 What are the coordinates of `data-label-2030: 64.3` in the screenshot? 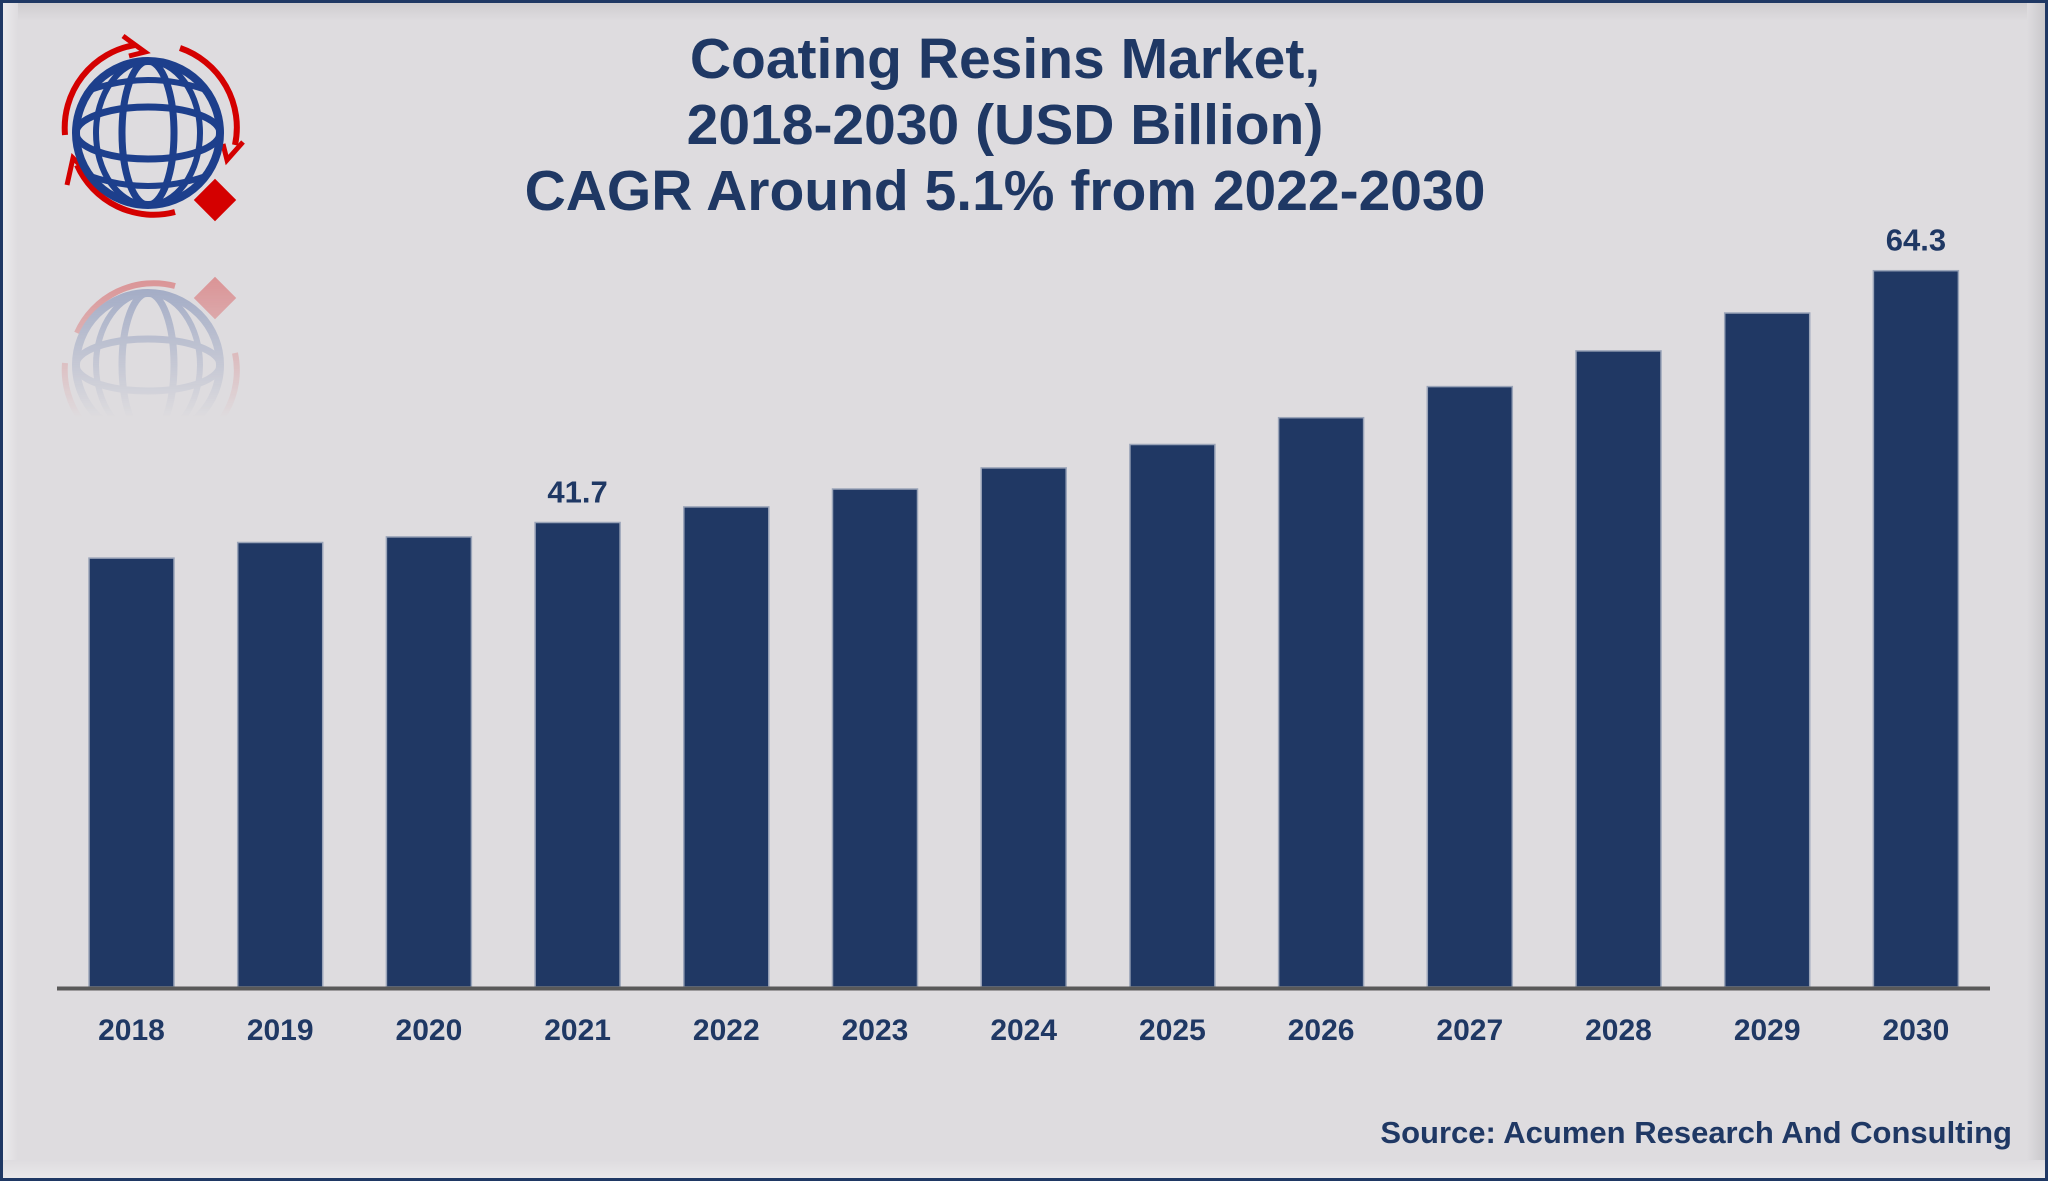 It's located at (1916, 240).